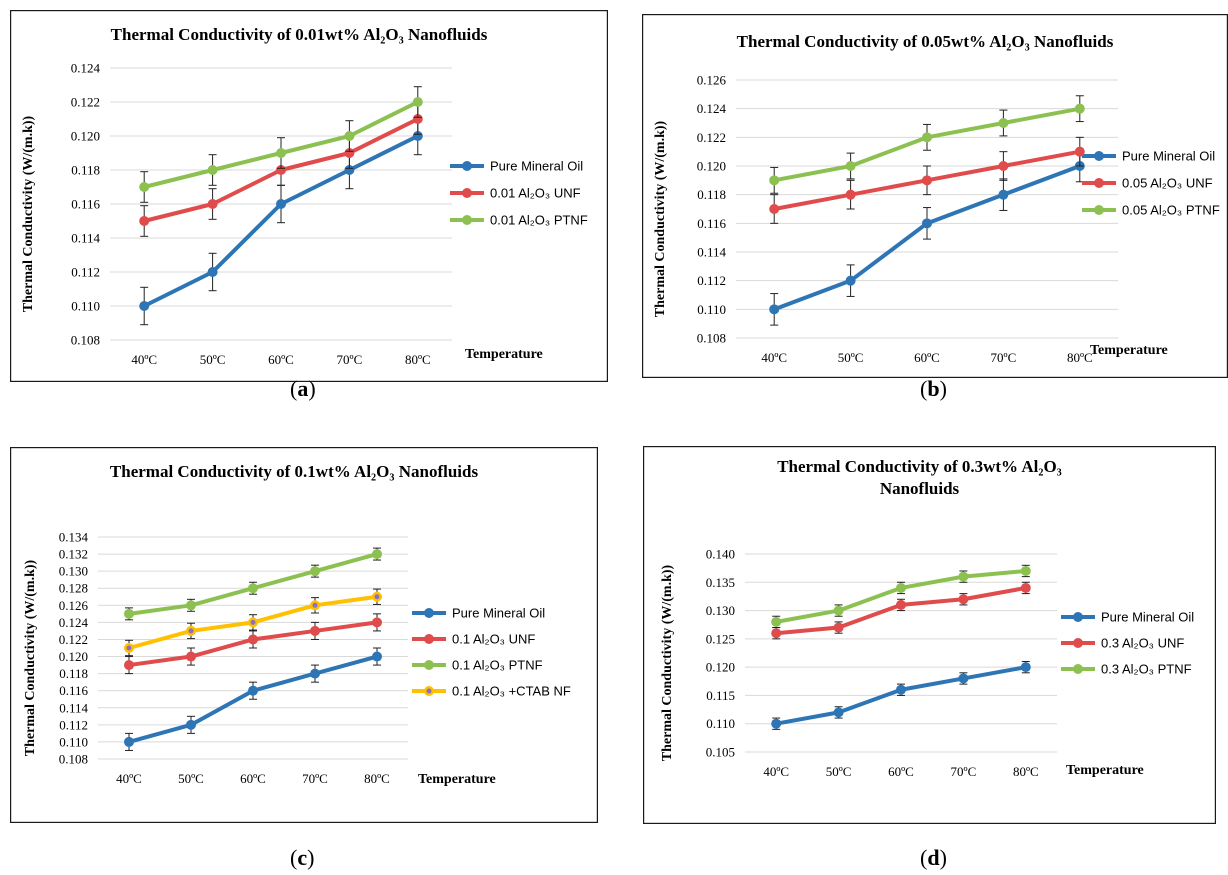 Image resolution: width=1228 pixels, height=875 pixels. I want to click on caption-a: (a), so click(303, 388).